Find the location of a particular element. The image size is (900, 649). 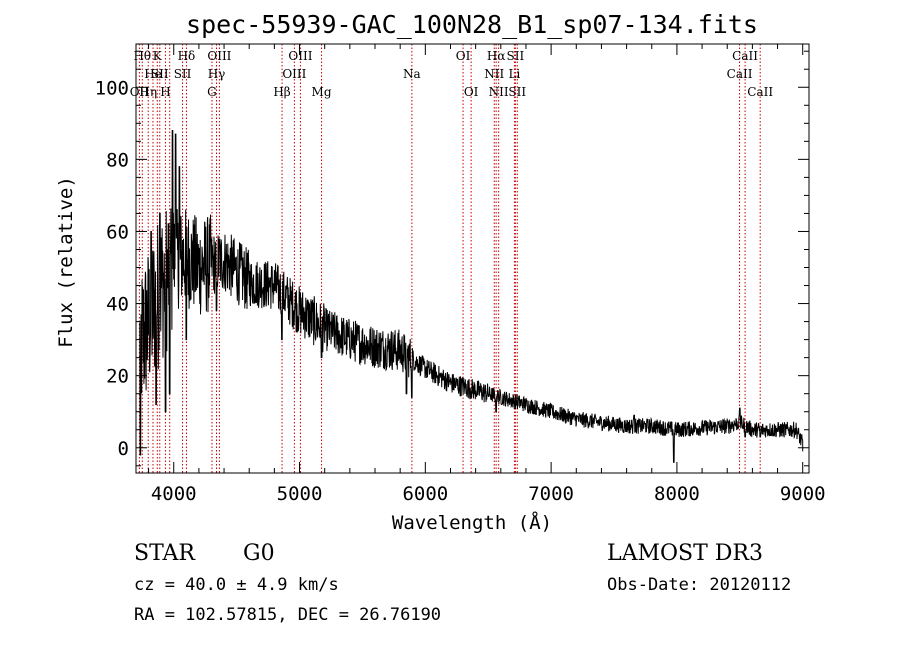

y-tick-label: 0 is located at coordinates (123, 449).